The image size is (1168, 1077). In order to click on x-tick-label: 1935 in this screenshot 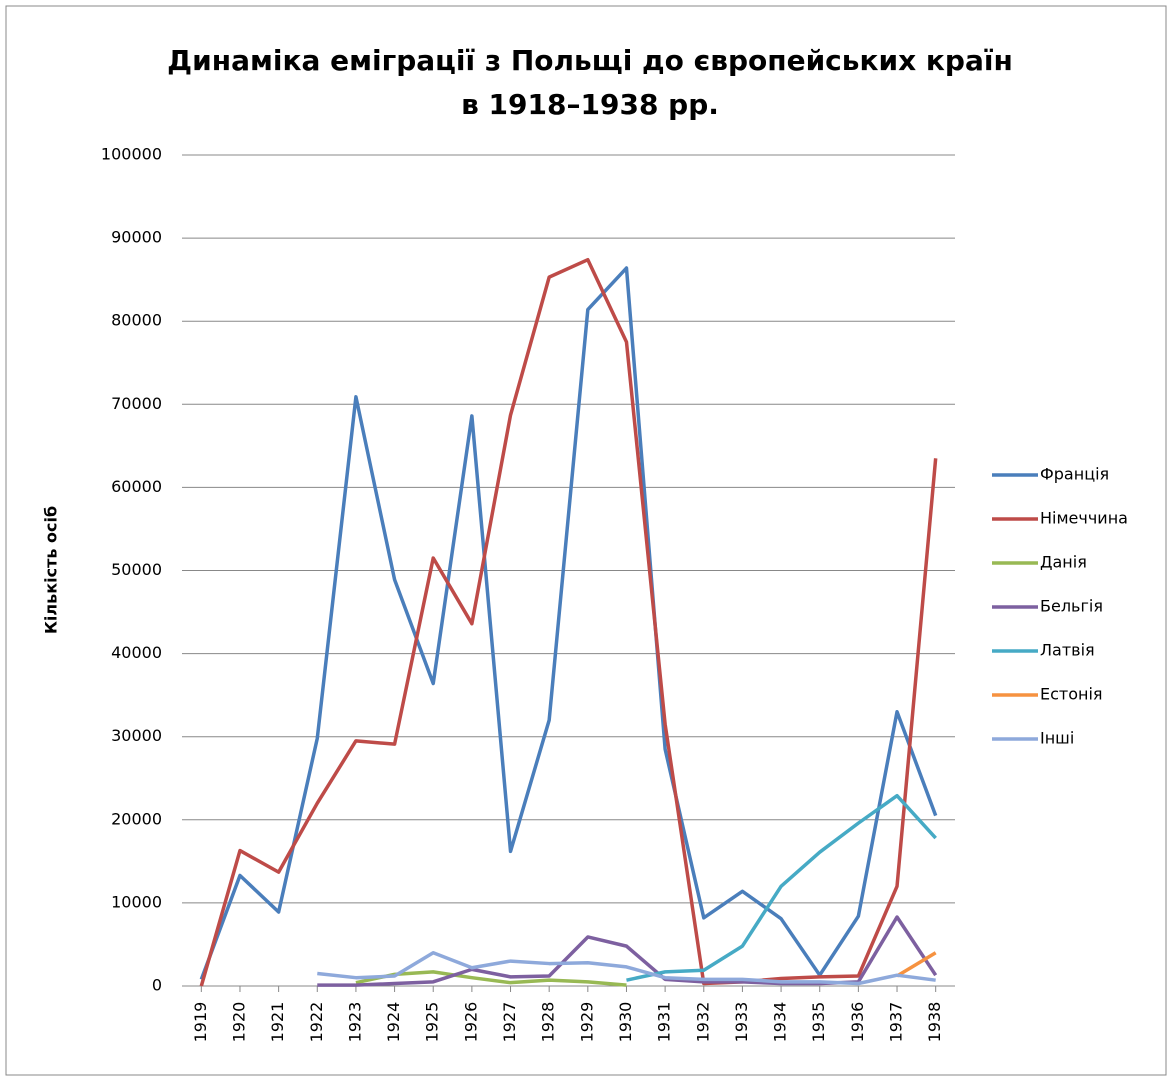, I will do `click(818, 1022)`.